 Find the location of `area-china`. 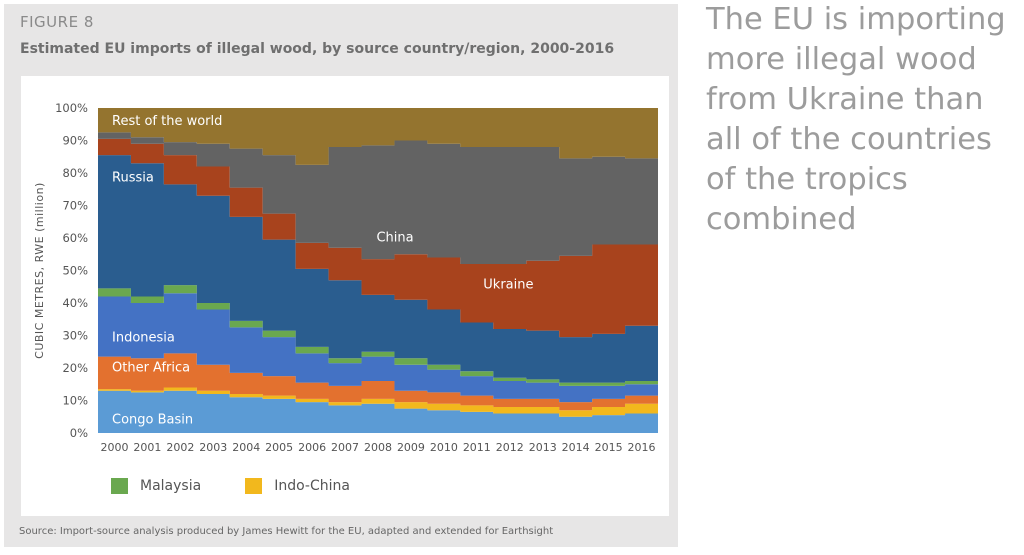

area-china is located at coordinates (378, 198).